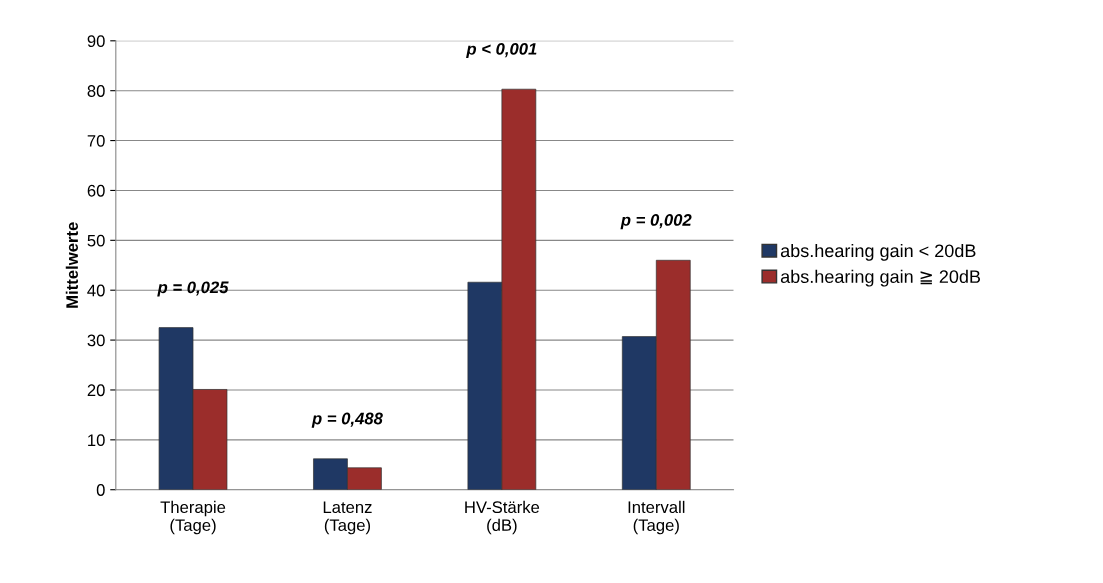 The image size is (1103, 583). I want to click on y-tick-label: 70, so click(96, 140).